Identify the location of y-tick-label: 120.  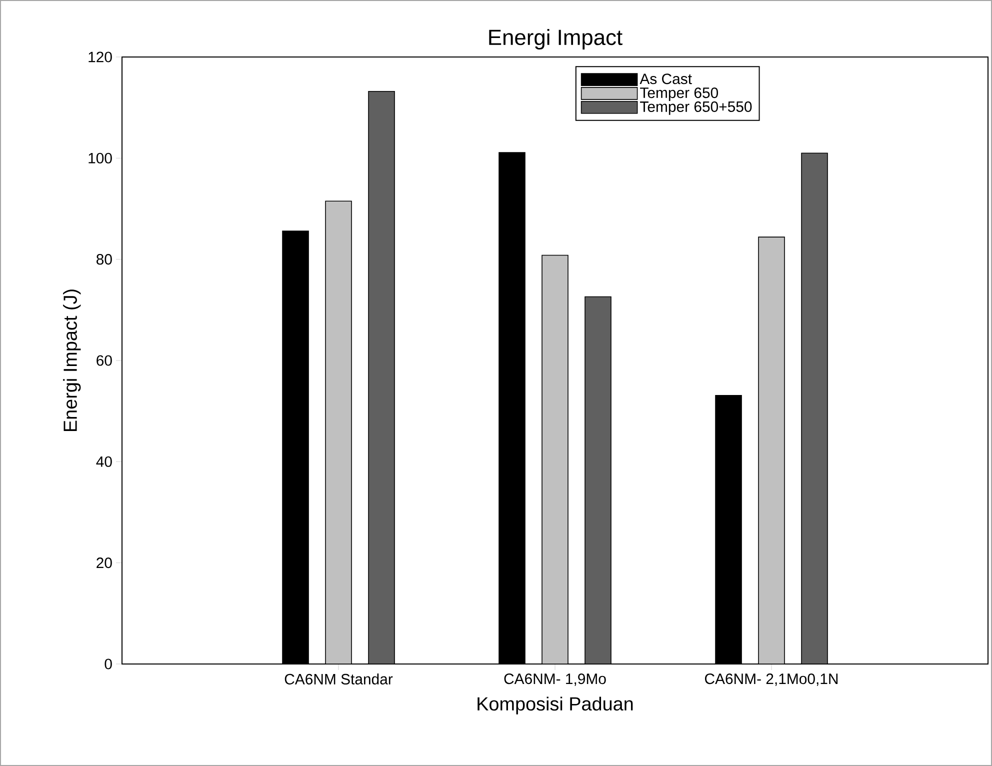
(100, 57).